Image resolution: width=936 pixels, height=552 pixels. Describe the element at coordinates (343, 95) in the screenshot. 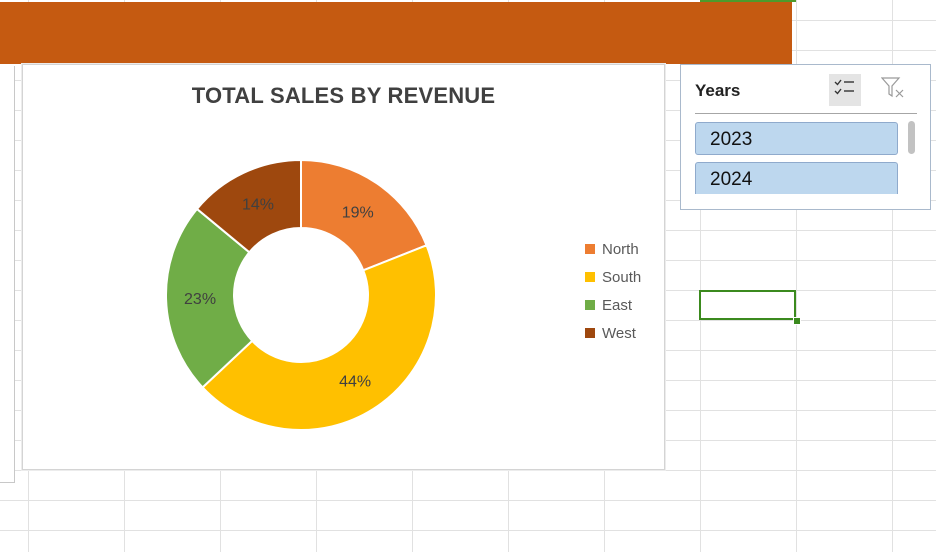

I see `chart-title: TOTAL SALES BY REVENUE` at that location.